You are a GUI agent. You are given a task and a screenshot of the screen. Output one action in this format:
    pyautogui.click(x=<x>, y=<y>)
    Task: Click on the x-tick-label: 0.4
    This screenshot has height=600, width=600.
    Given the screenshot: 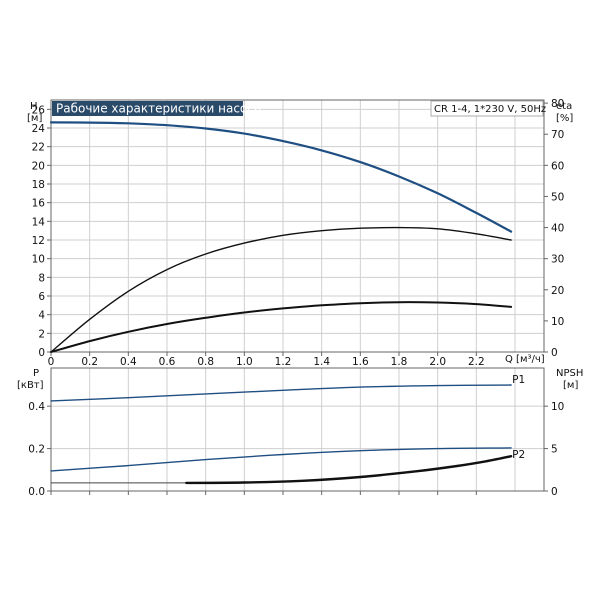 What is the action you would take?
    pyautogui.click(x=128, y=362)
    